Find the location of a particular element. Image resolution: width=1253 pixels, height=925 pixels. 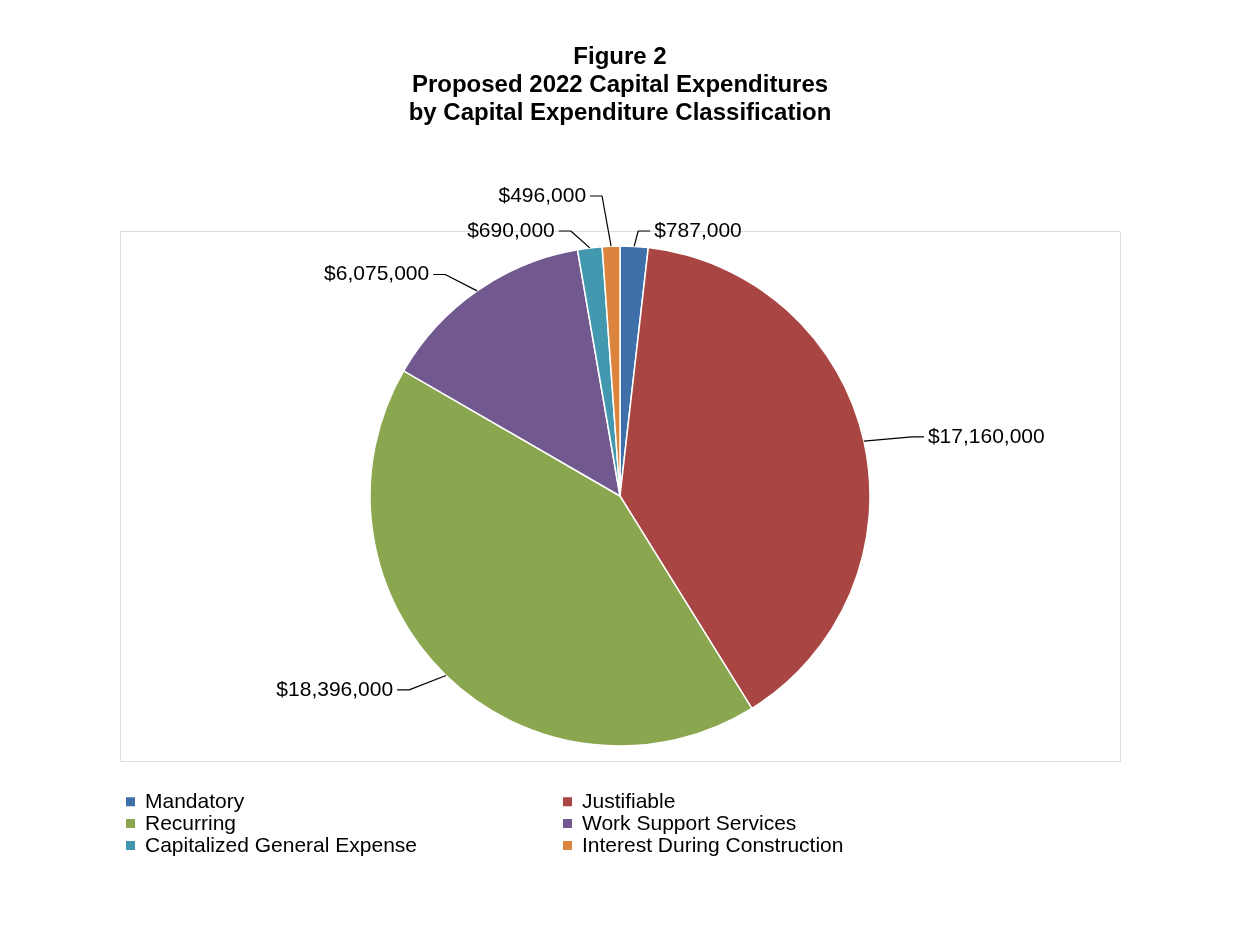

data-label: $6,075,000 is located at coordinates (377, 273).